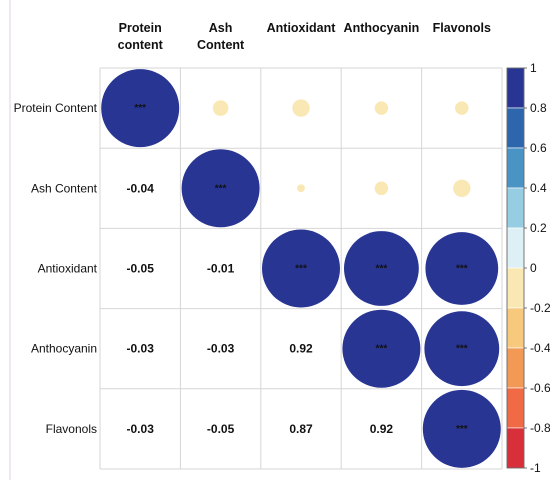 The width and height of the screenshot is (550, 480). I want to click on colorbar-tick-label: 0.2, so click(538, 228).